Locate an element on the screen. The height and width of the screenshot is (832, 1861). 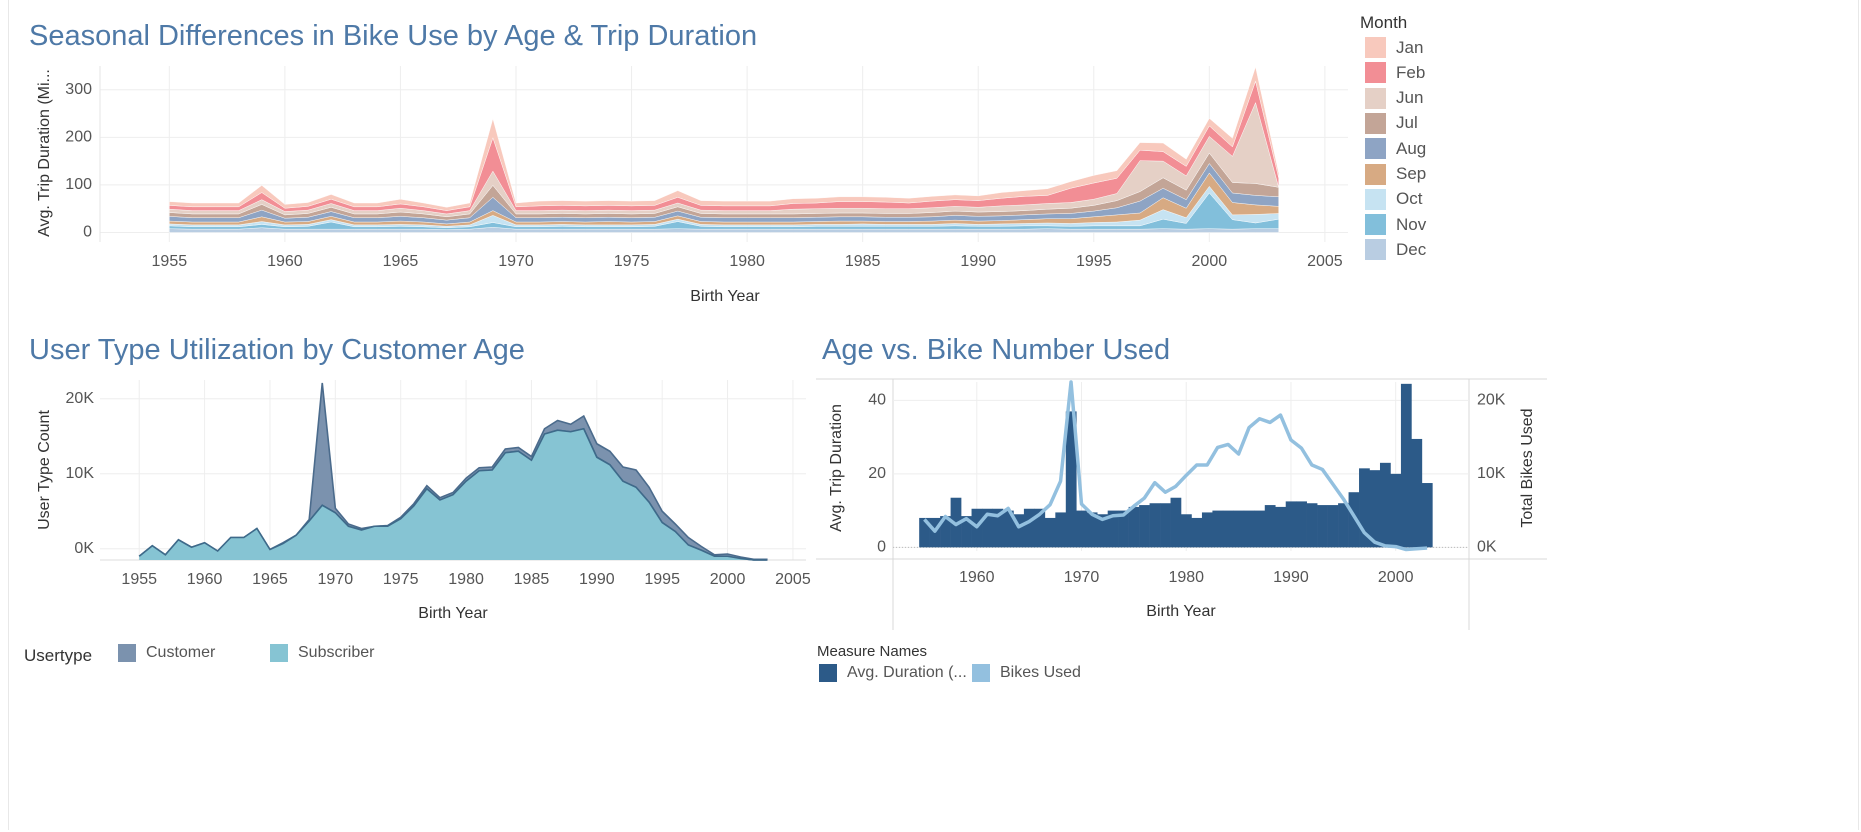
usertype-x-tick: 1970 is located at coordinates (336, 579).